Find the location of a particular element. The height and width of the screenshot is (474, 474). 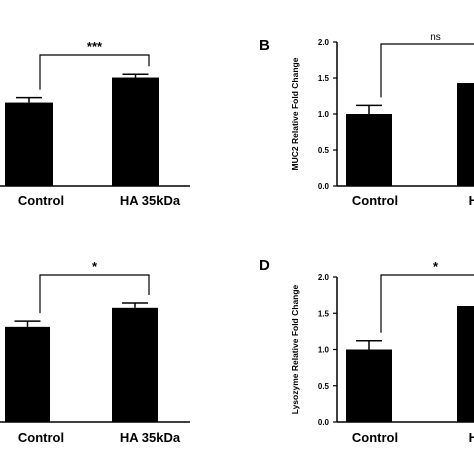

y-axis-label: Lysozyme Relative Fold Change is located at coordinates (295, 349).